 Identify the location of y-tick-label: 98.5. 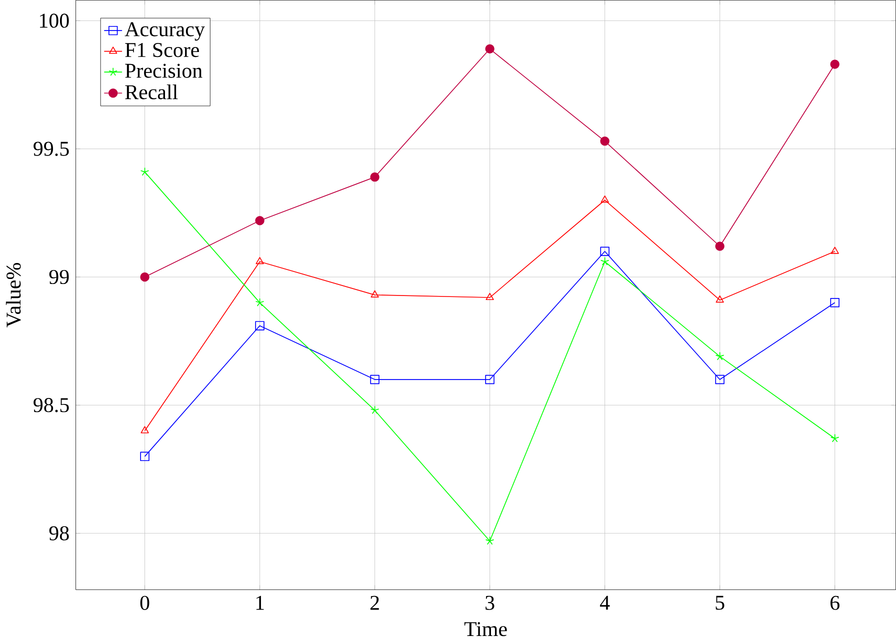
(51, 405).